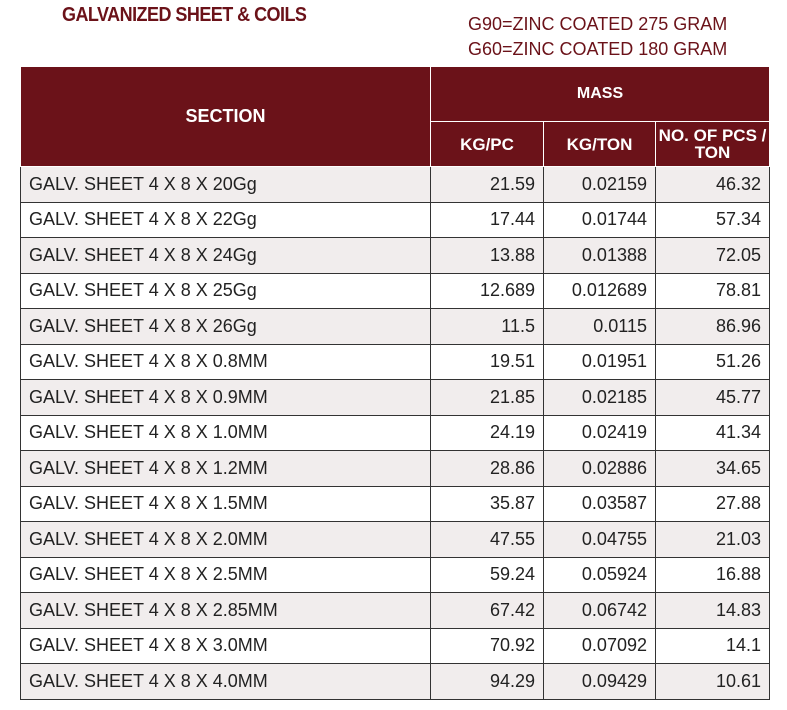  Describe the element at coordinates (598, 24) in the screenshot. I see `note: G90=ZINC COATED 275 GRAM` at that location.